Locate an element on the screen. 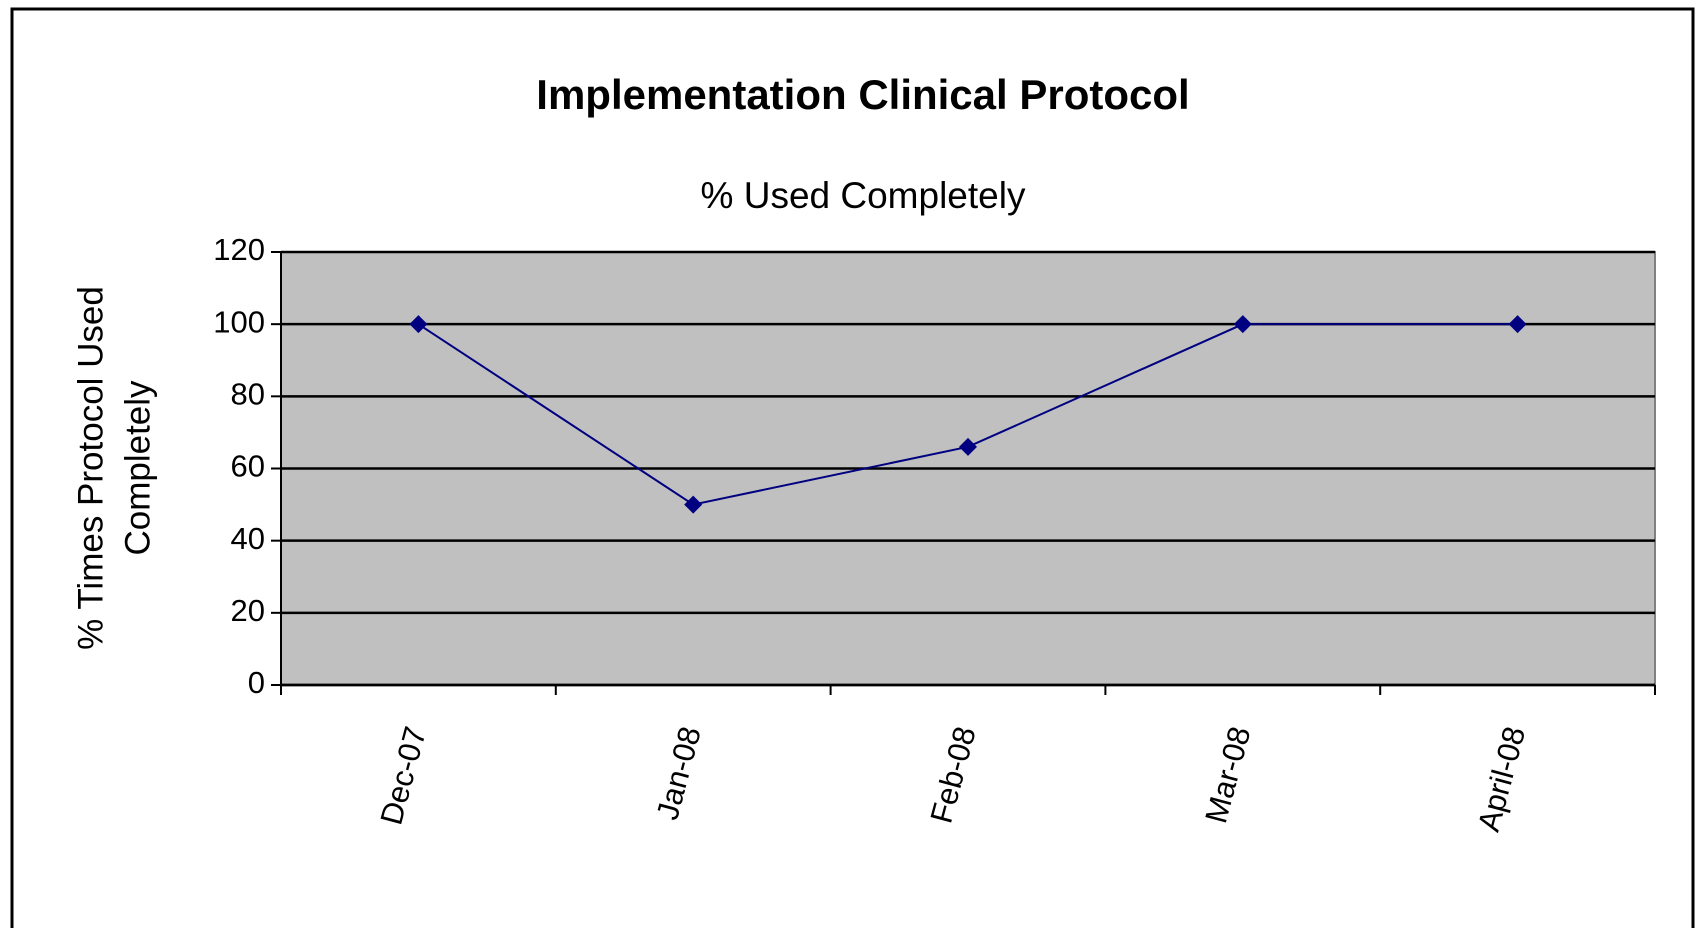 The height and width of the screenshot is (928, 1705). y-tick-label: 120 is located at coordinates (239, 249).